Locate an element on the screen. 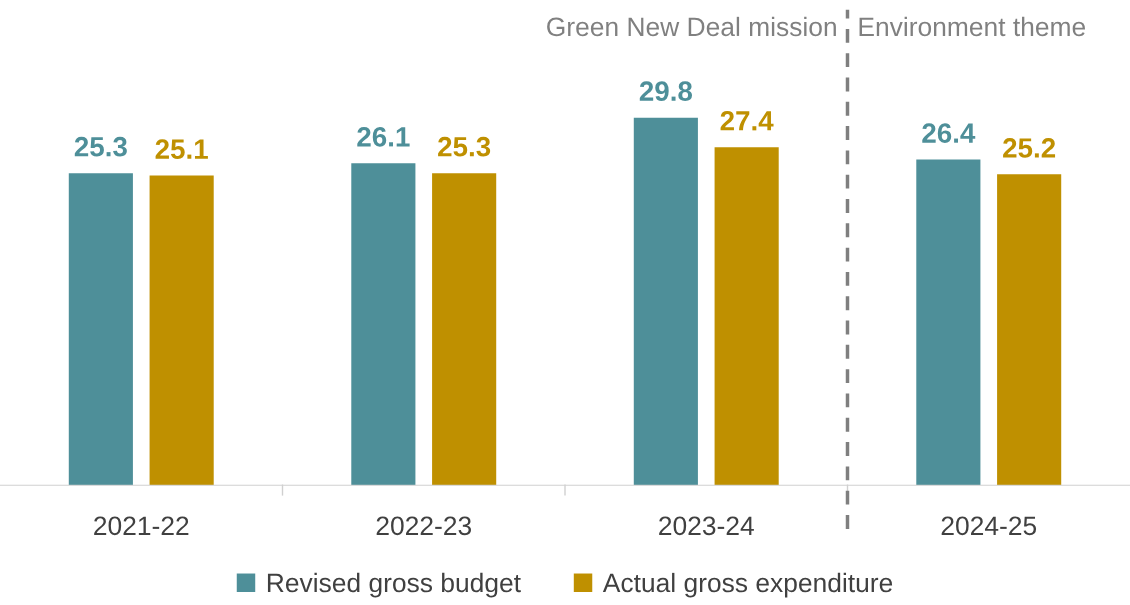 The image size is (1130, 605). legend-label: Revised gross budget is located at coordinates (394, 585).